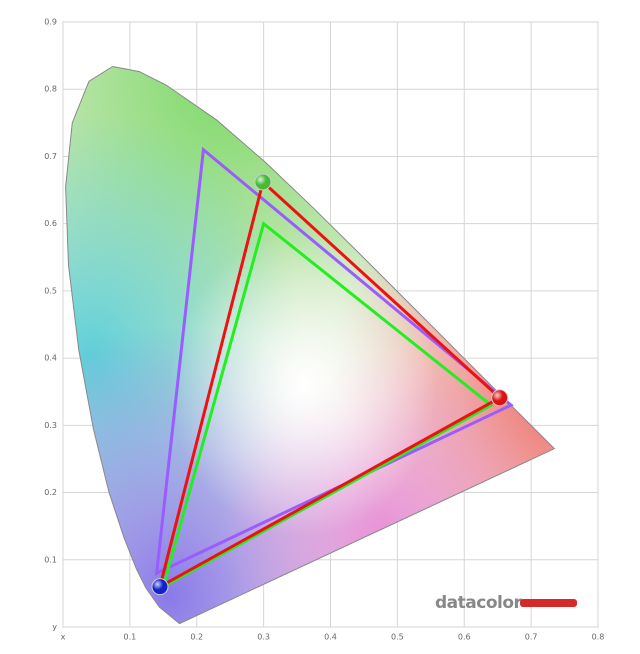 The width and height of the screenshot is (640, 654). Describe the element at coordinates (531, 637) in the screenshot. I see `x-tick-label: 0.7` at that location.